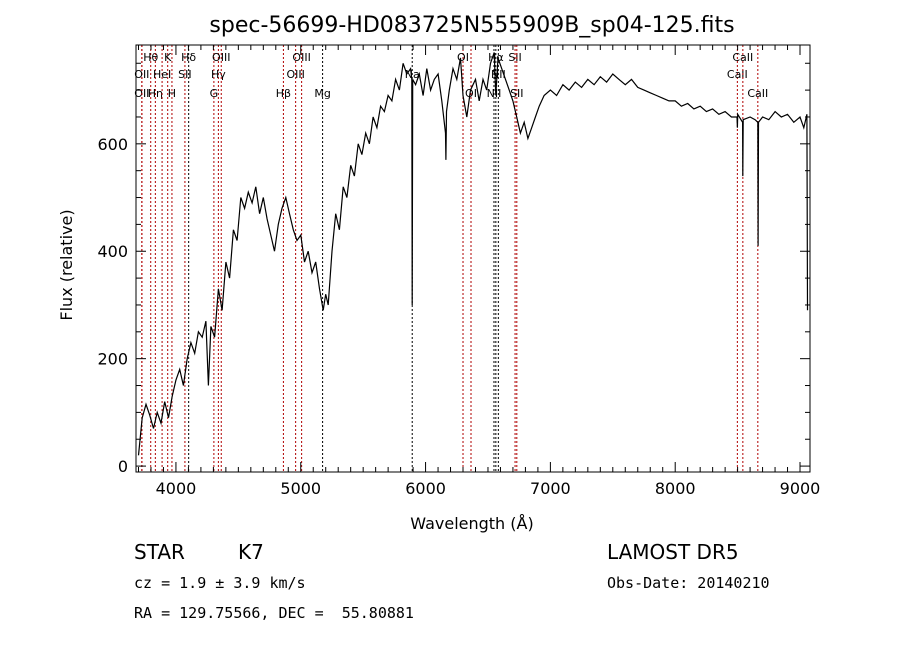 This screenshot has width=900, height=649. What do you see at coordinates (494, 93) in the screenshot?
I see `spectral-line-label: NII` at bounding box center [494, 93].